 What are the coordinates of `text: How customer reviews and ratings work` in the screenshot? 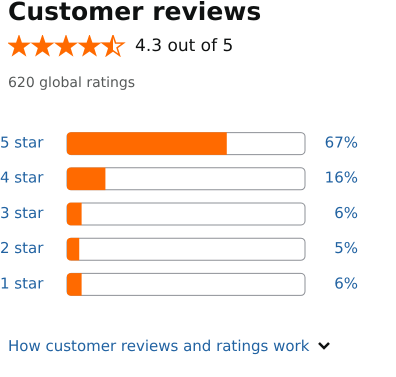 It's located at (159, 346).